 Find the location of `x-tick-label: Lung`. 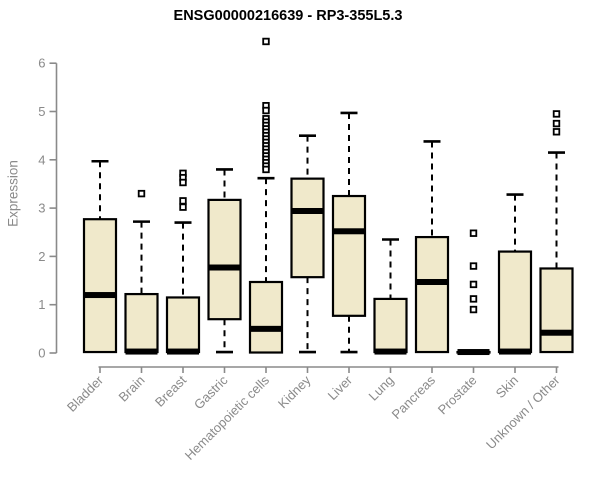

x-tick-label: Lung is located at coordinates (381, 388).